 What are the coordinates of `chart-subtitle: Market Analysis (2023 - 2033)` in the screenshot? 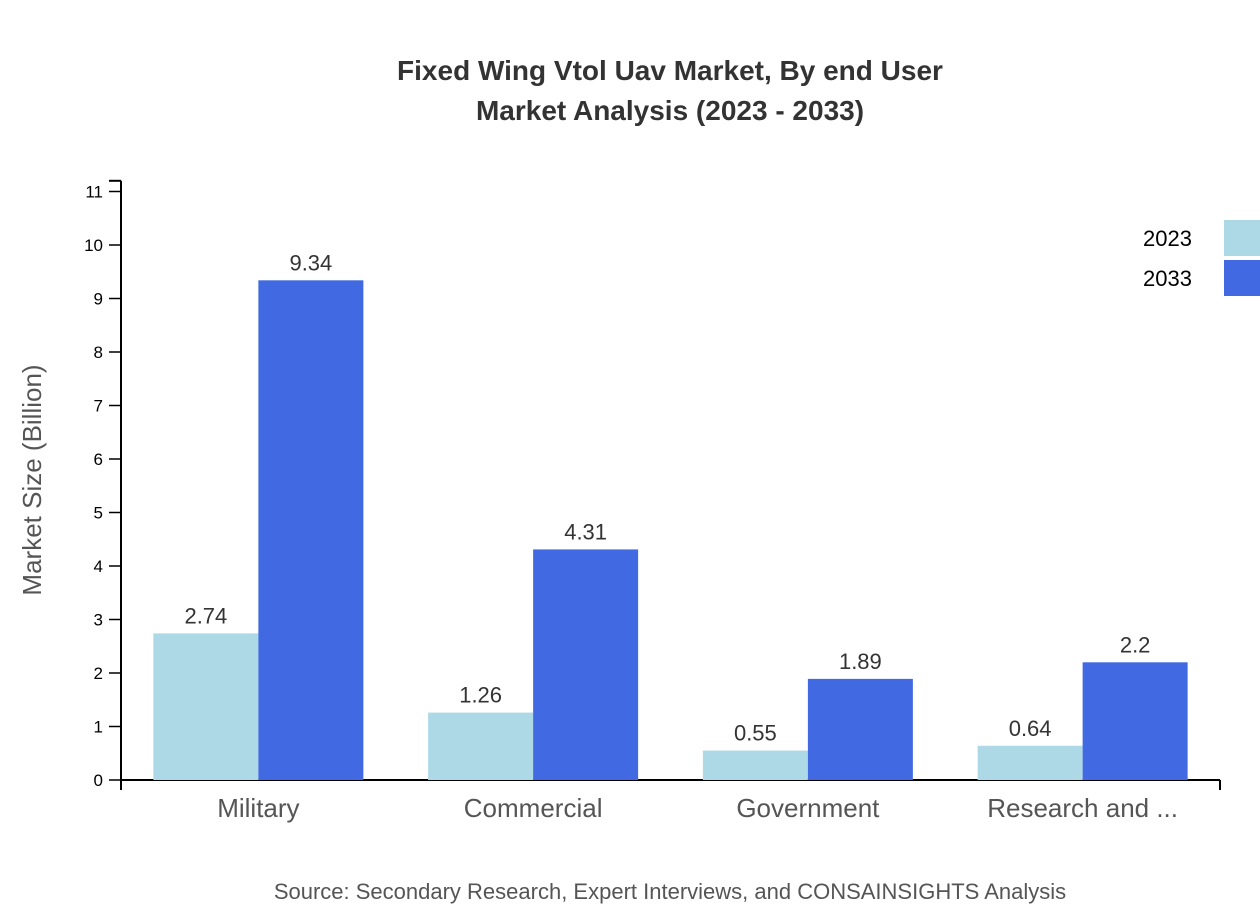 It's located at (670, 110).